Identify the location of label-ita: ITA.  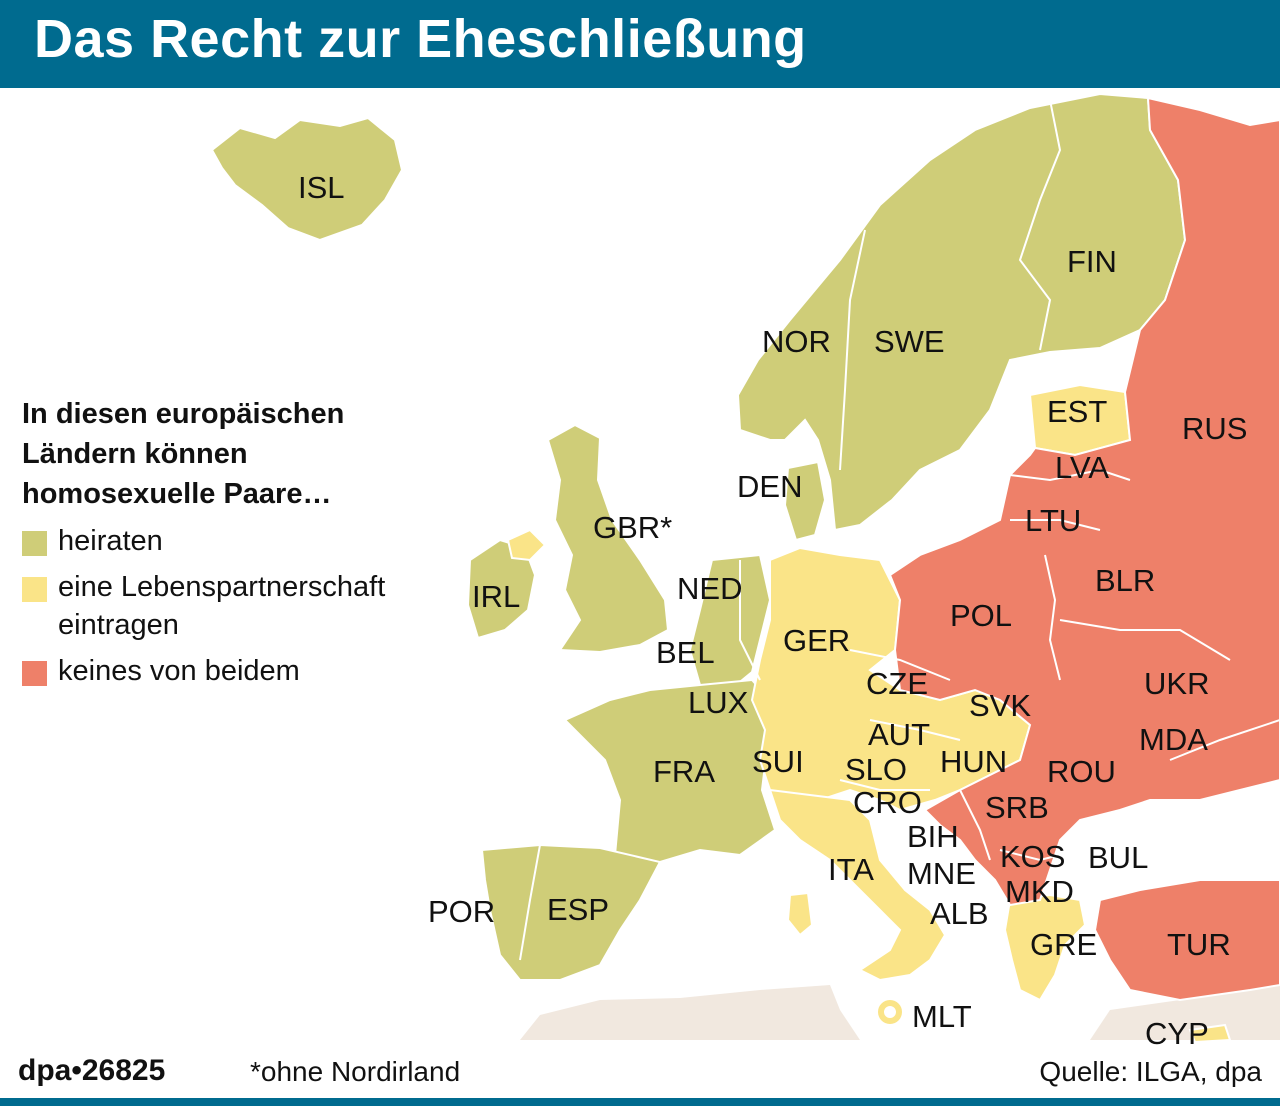
(851, 869).